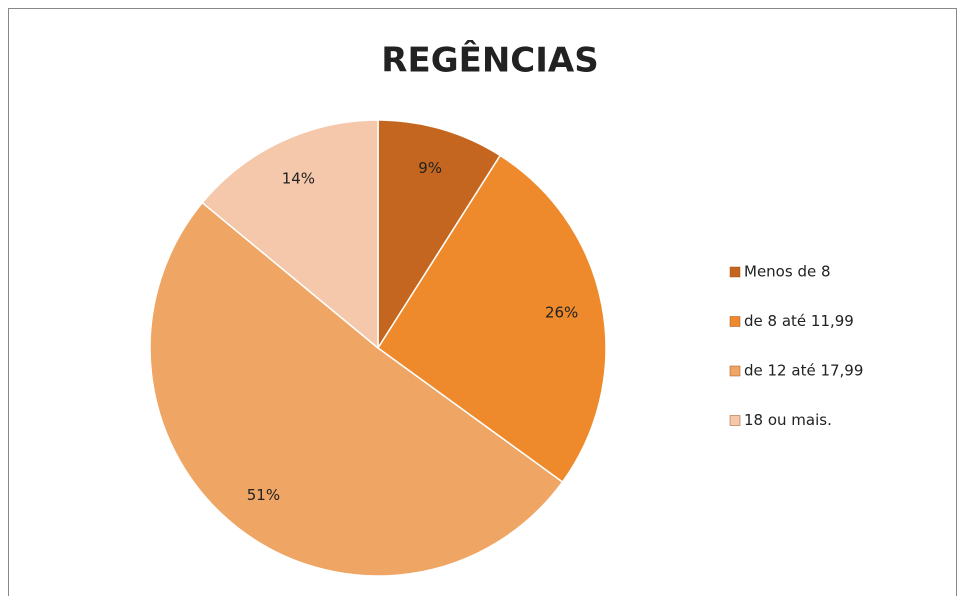  What do you see at coordinates (489, 60) in the screenshot?
I see `chart-title: REGÊNCIAS` at bounding box center [489, 60].